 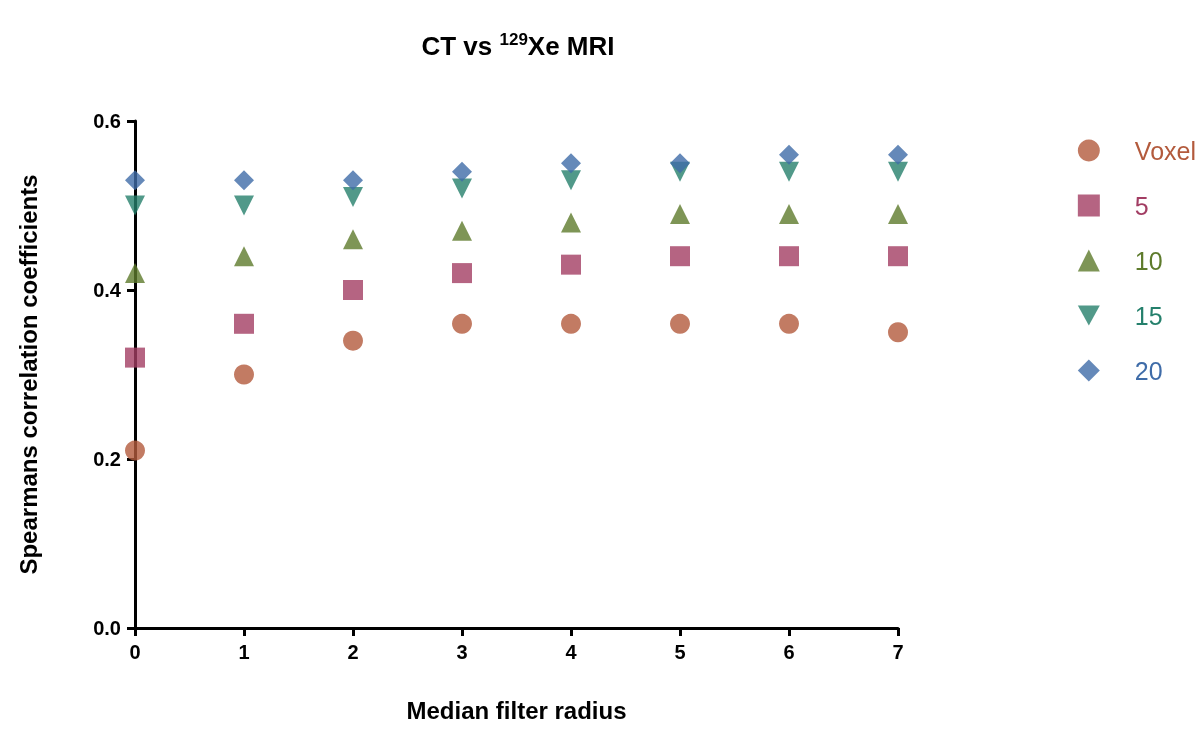 What do you see at coordinates (571, 652) in the screenshot?
I see `x-tick-label: 4` at bounding box center [571, 652].